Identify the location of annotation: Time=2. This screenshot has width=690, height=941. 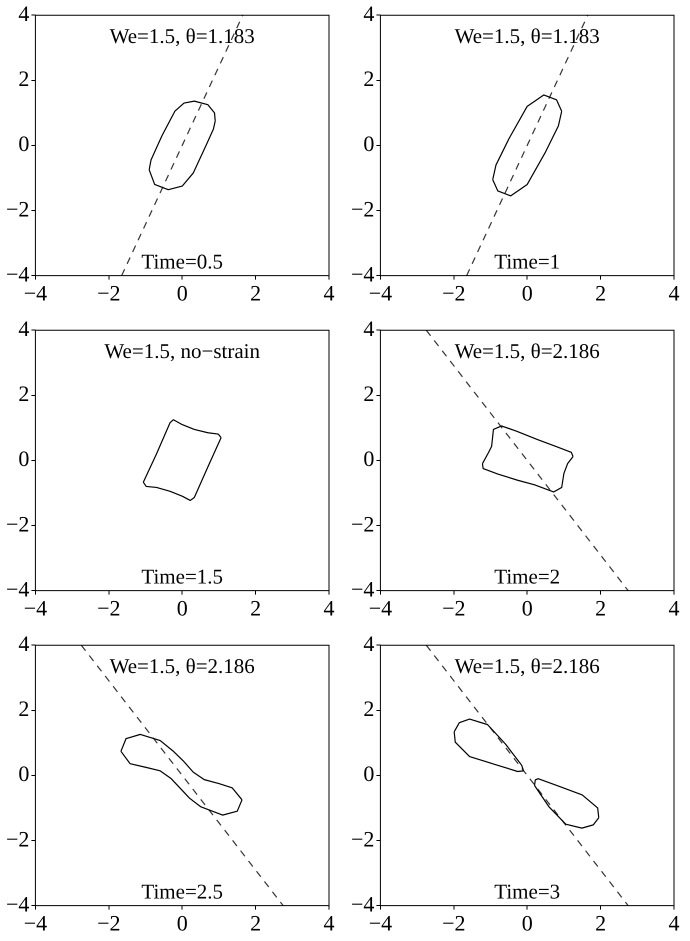
(527, 576).